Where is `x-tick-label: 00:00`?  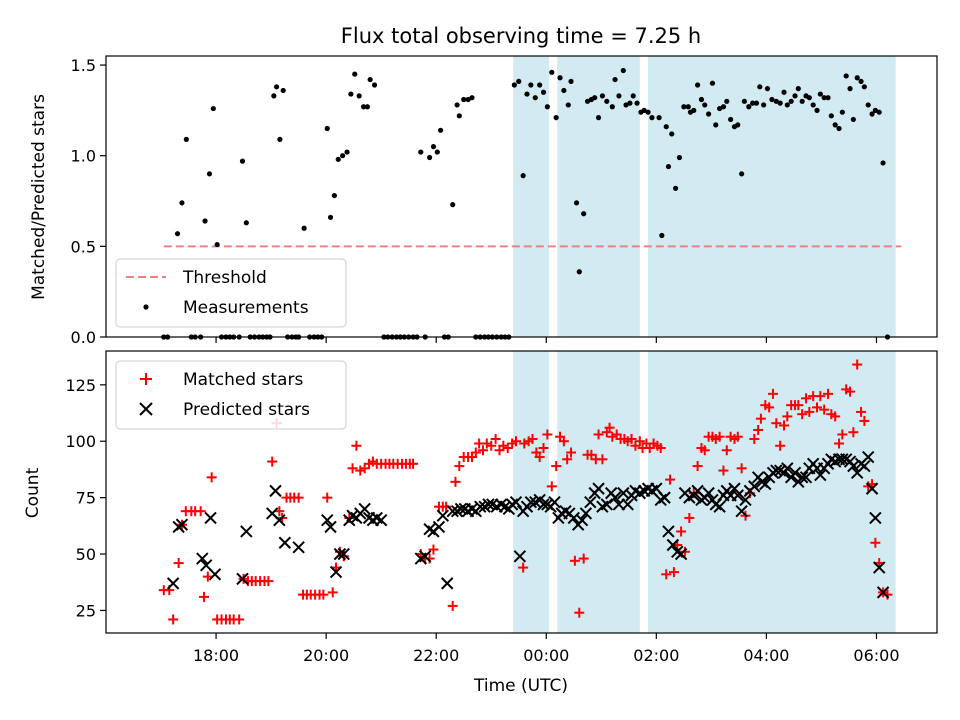
x-tick-label: 00:00 is located at coordinates (546, 655).